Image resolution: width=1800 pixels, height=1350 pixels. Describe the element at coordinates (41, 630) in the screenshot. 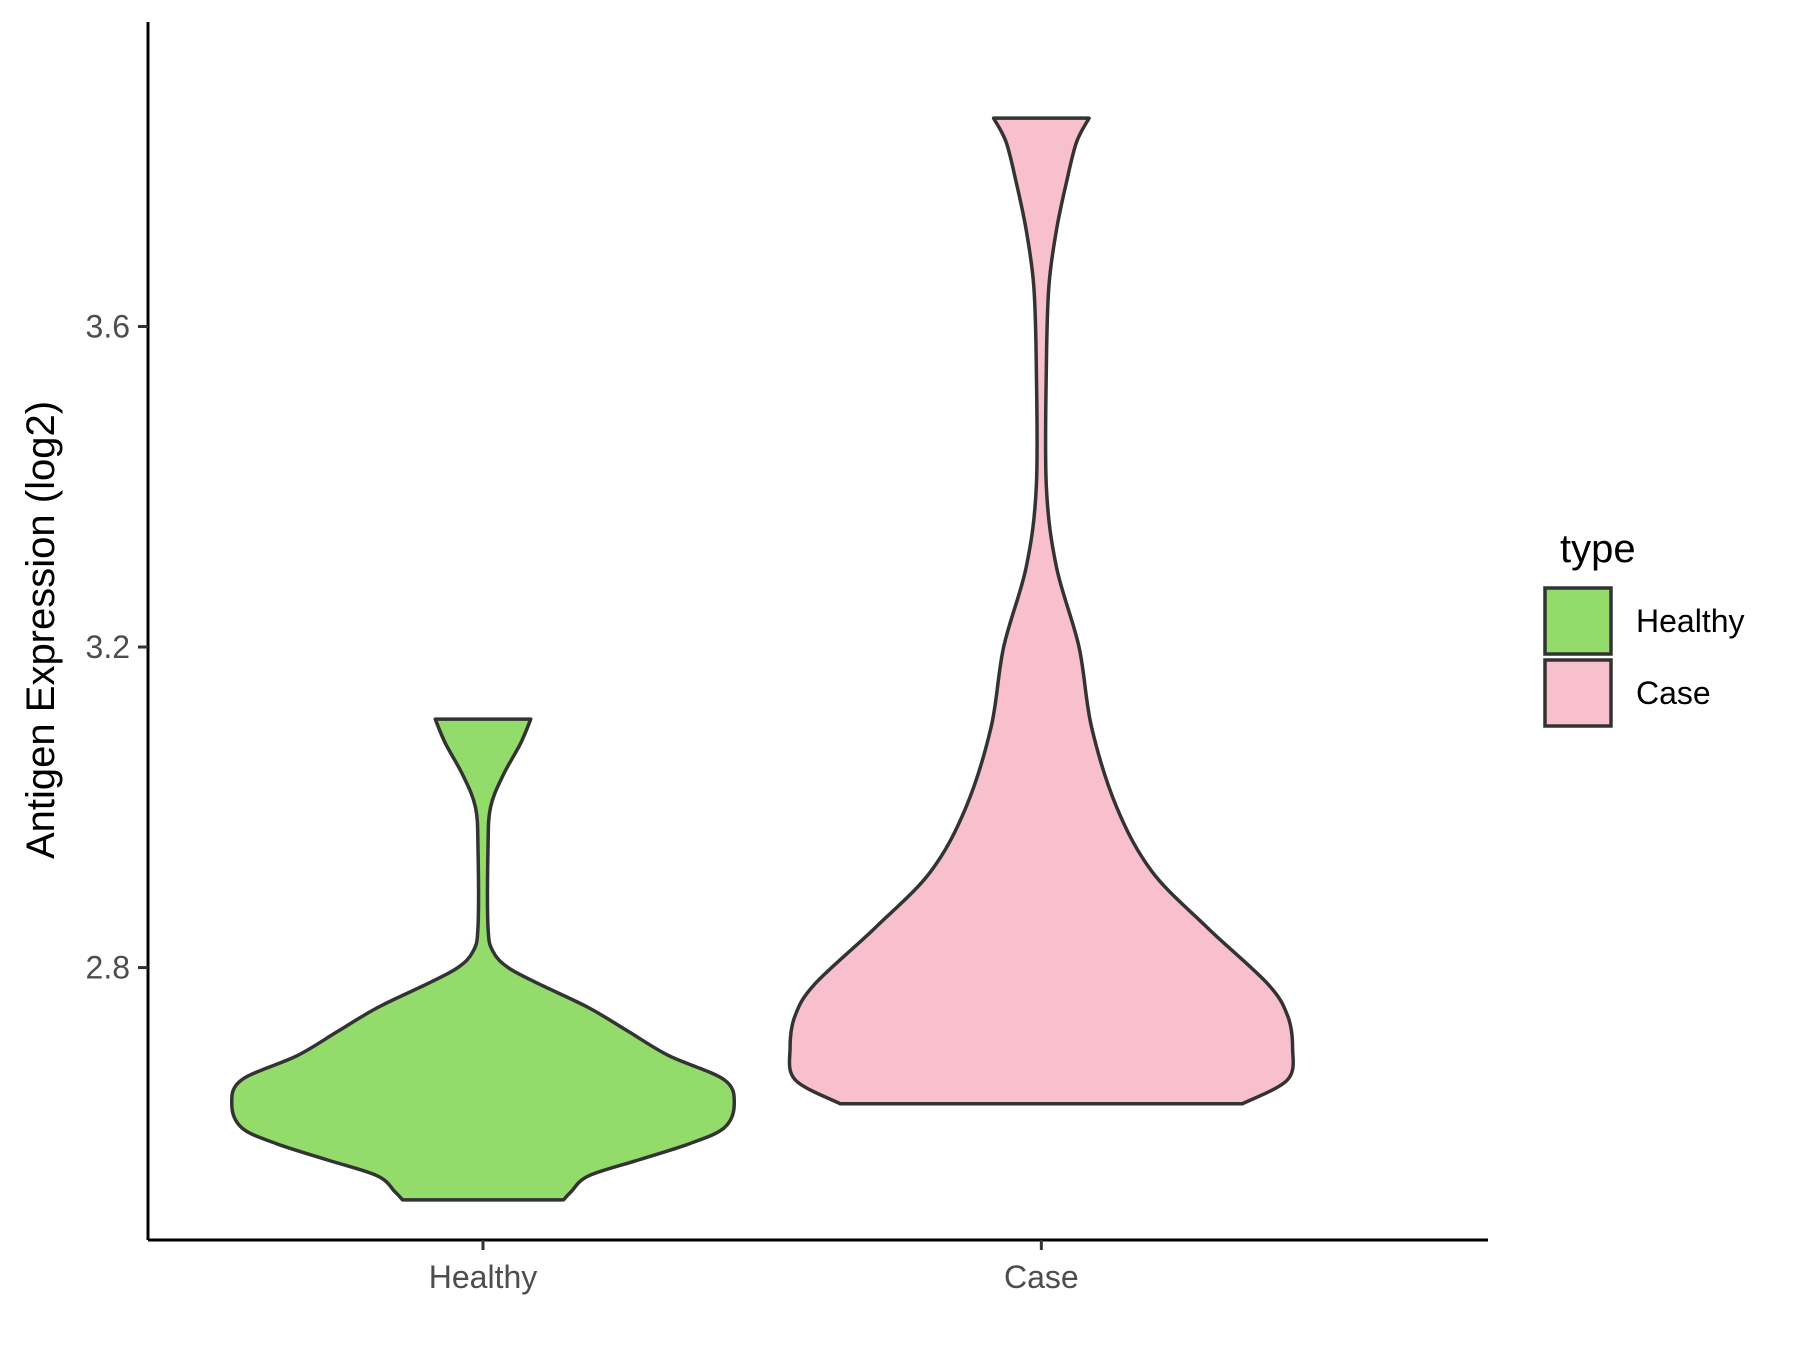

I see `y-axis-title: Antigen Expression (log2)` at that location.